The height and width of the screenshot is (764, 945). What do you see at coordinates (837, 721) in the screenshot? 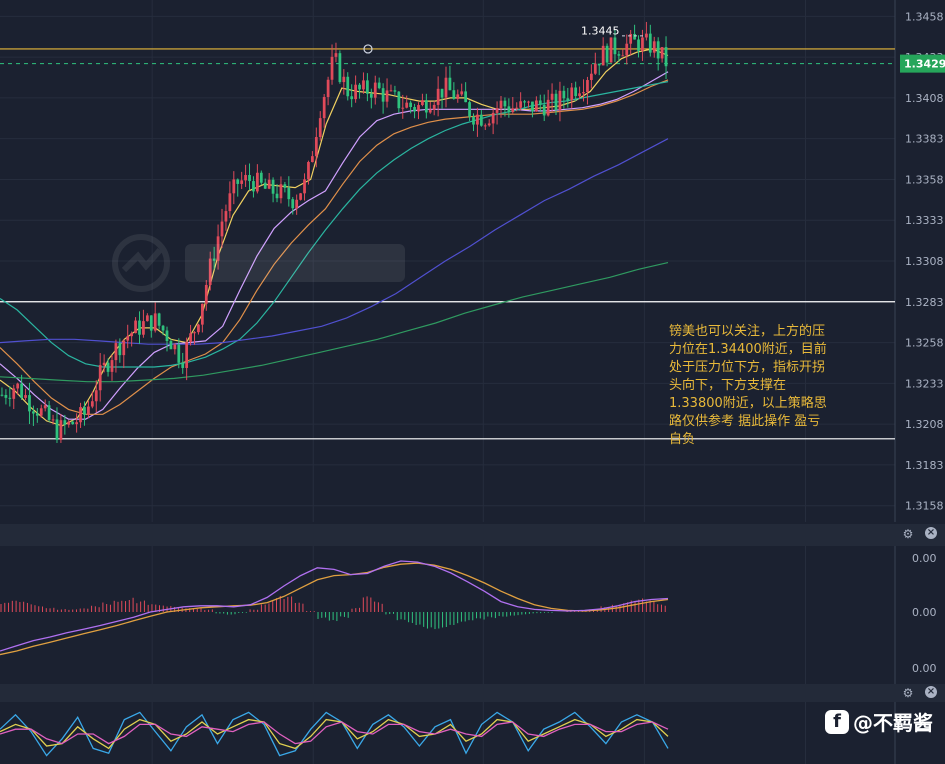
I see `brand-logo-icon: f` at bounding box center [837, 721].